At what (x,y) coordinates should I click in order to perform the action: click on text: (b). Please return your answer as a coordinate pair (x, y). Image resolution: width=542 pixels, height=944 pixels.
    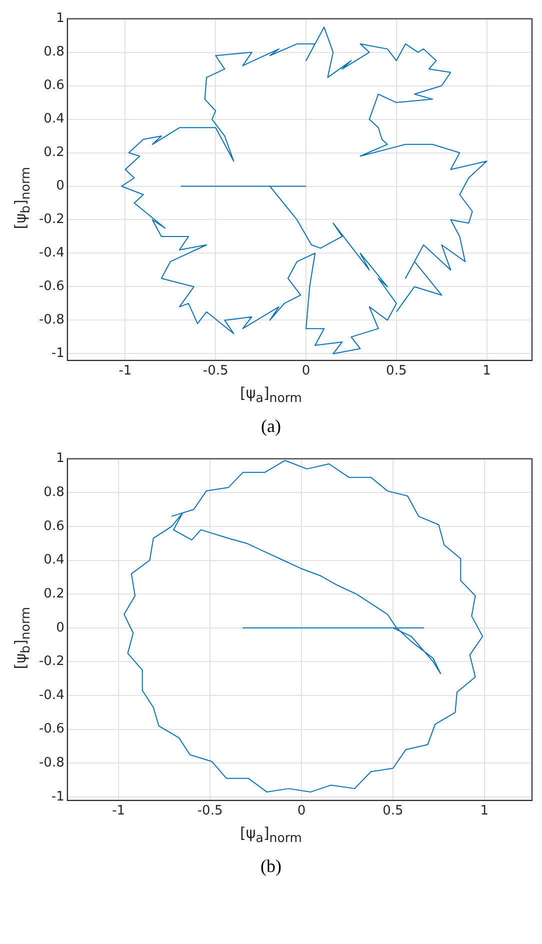
    Looking at the image, I should click on (271, 866).